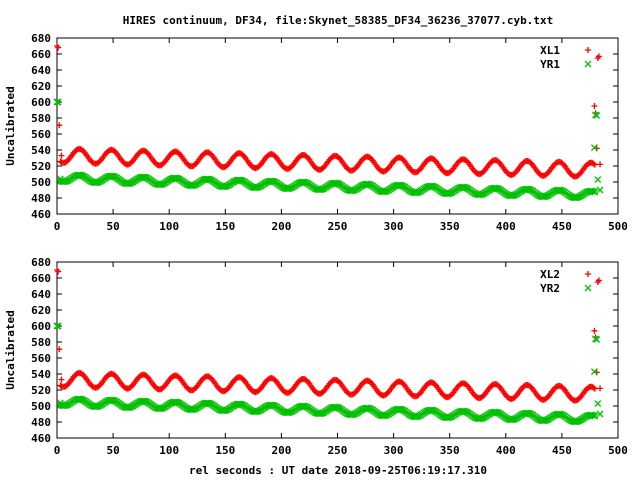  Describe the element at coordinates (41, 38) in the screenshot. I see `y-tick-label: 680` at that location.